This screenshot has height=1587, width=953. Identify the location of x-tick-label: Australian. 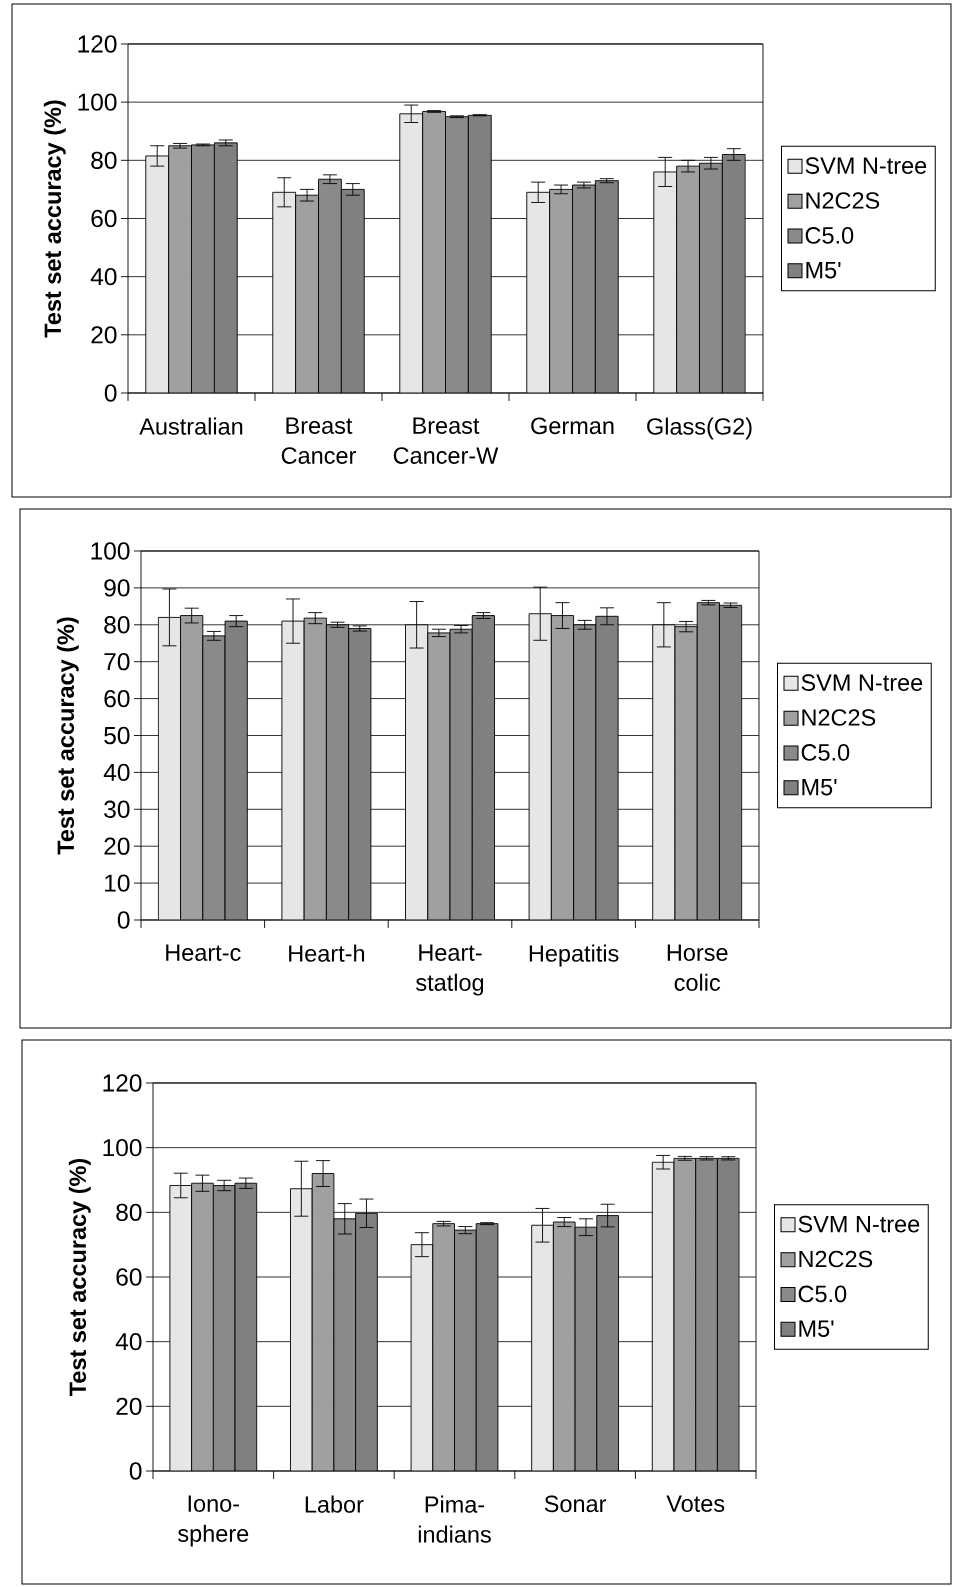
(191, 426).